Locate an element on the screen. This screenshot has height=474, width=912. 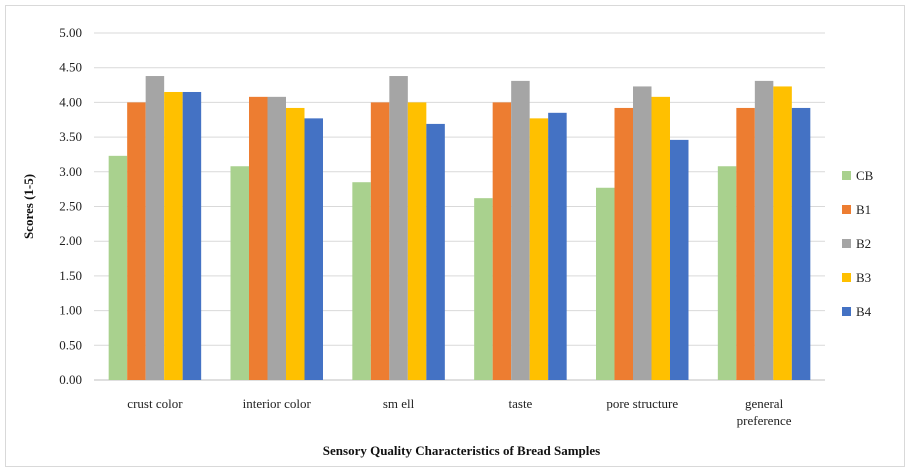
x-tick-label: general preference is located at coordinates (764, 412).